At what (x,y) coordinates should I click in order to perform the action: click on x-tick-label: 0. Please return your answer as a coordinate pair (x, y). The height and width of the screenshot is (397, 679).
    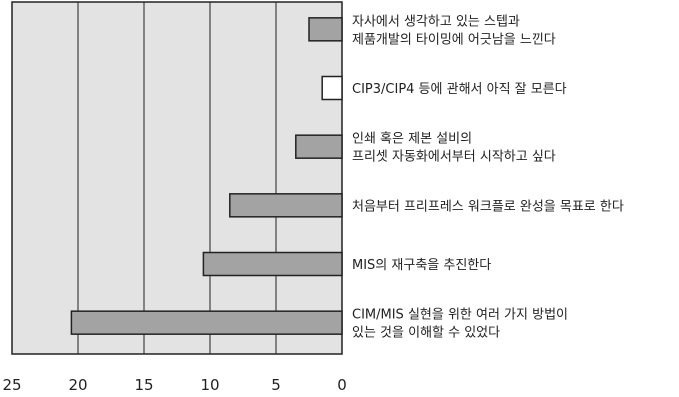
    Looking at the image, I should click on (342, 385).